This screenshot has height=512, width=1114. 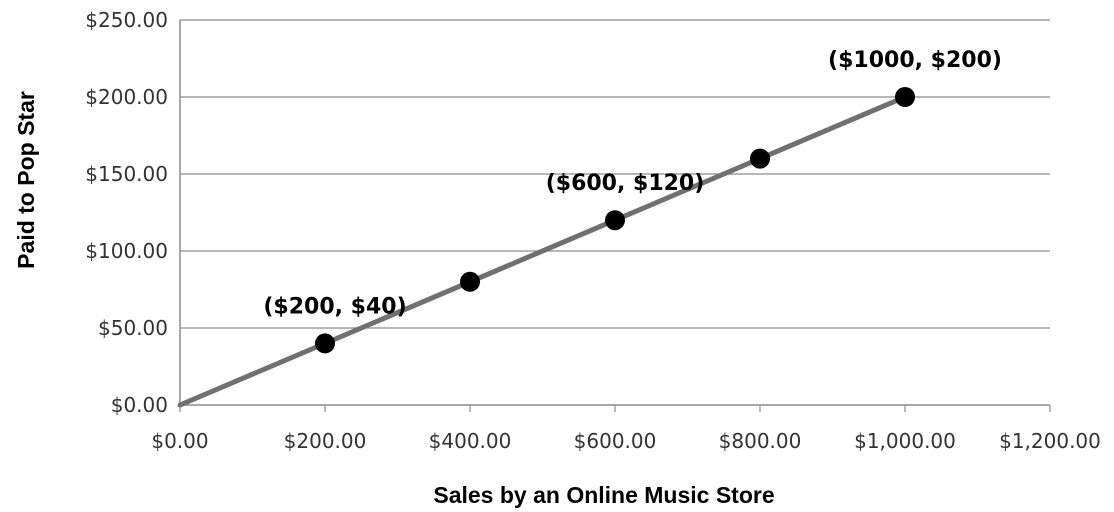 I want to click on y-tick-label: $50.00, so click(x=133, y=328).